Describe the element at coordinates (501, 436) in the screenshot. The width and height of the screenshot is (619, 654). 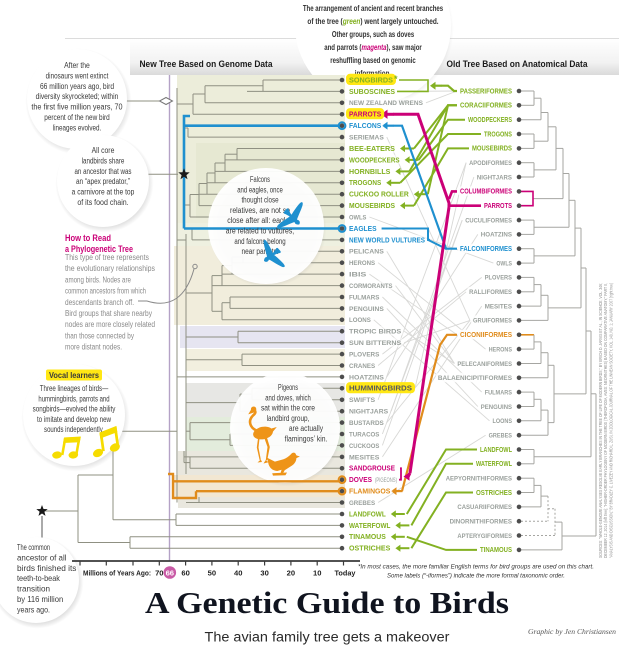
I see `svg-text: GREBES` at that location.